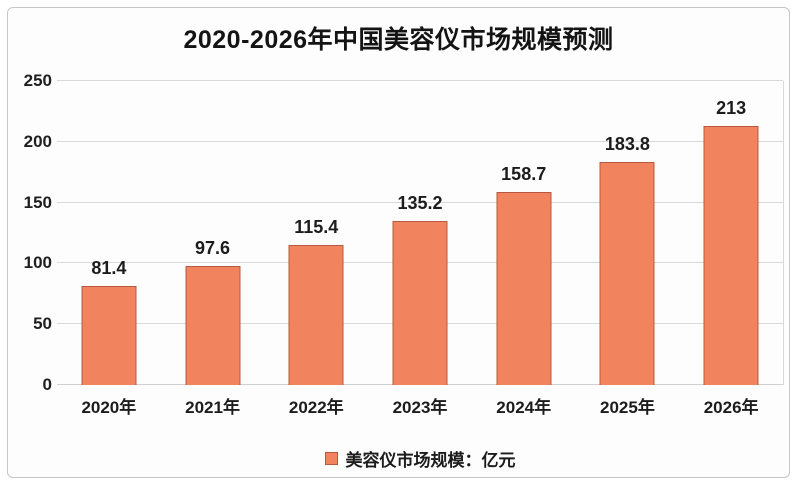 This screenshot has width=797, height=485. I want to click on y-tick-label-150: 150, so click(37, 202).